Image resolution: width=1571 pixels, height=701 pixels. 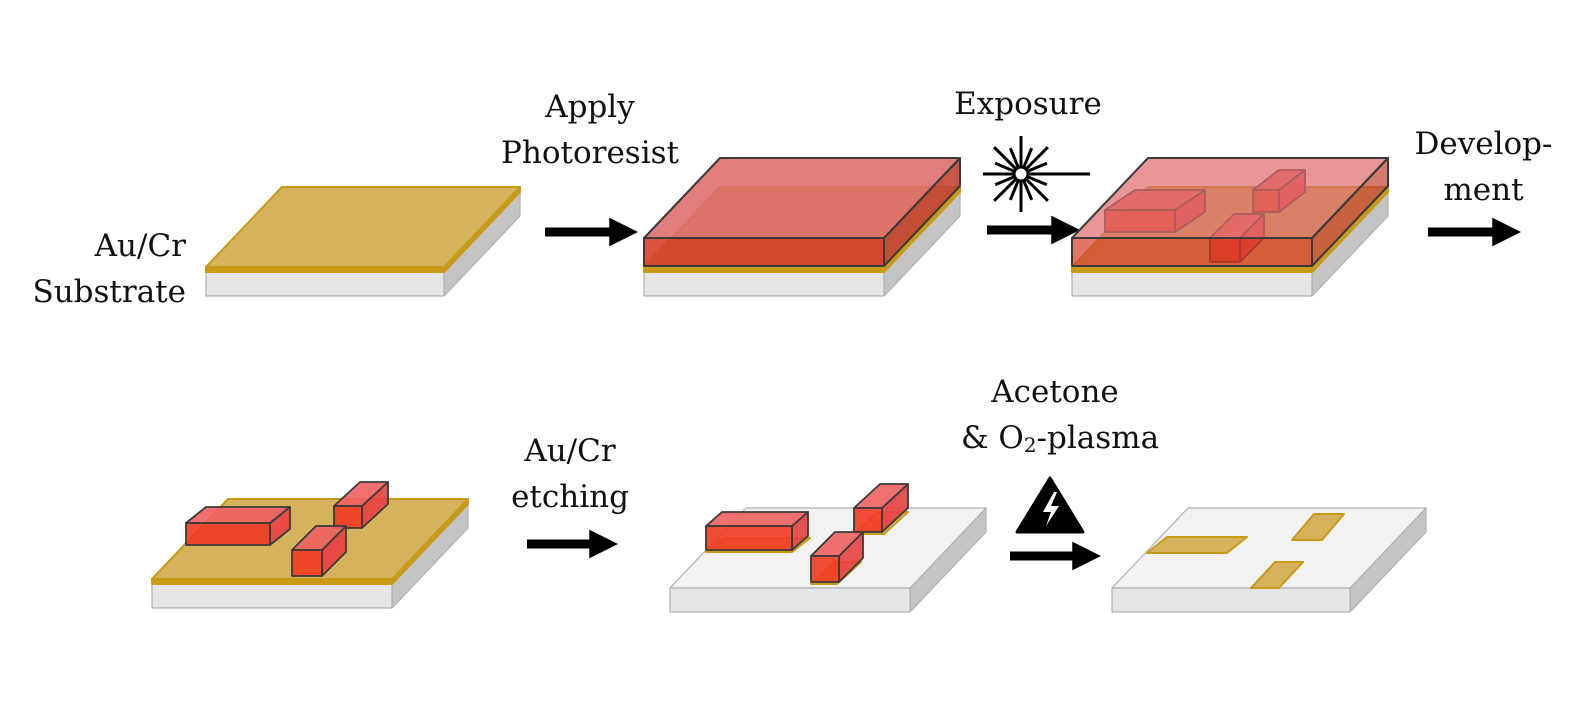 I want to click on apply-photoresist-label-line1: Apply, so click(x=590, y=107).